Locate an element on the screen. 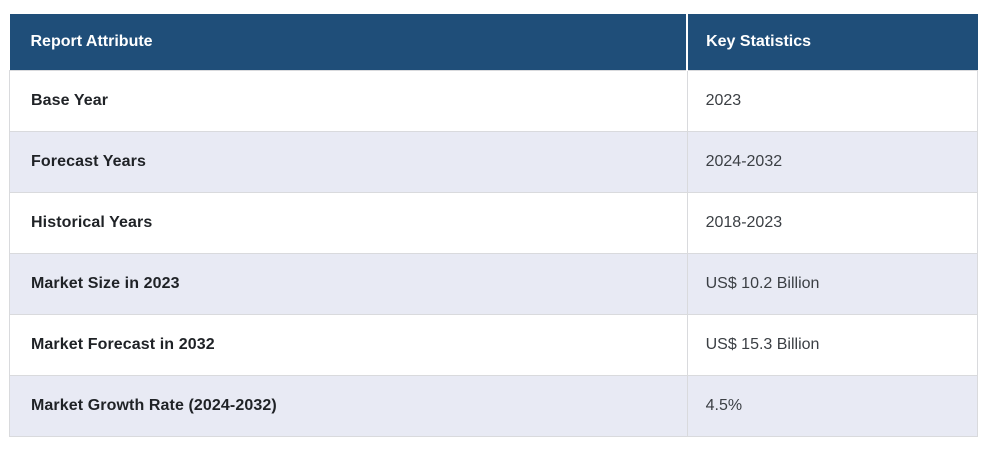 The image size is (986, 449). attribute-cell: Base Year is located at coordinates (348, 100).